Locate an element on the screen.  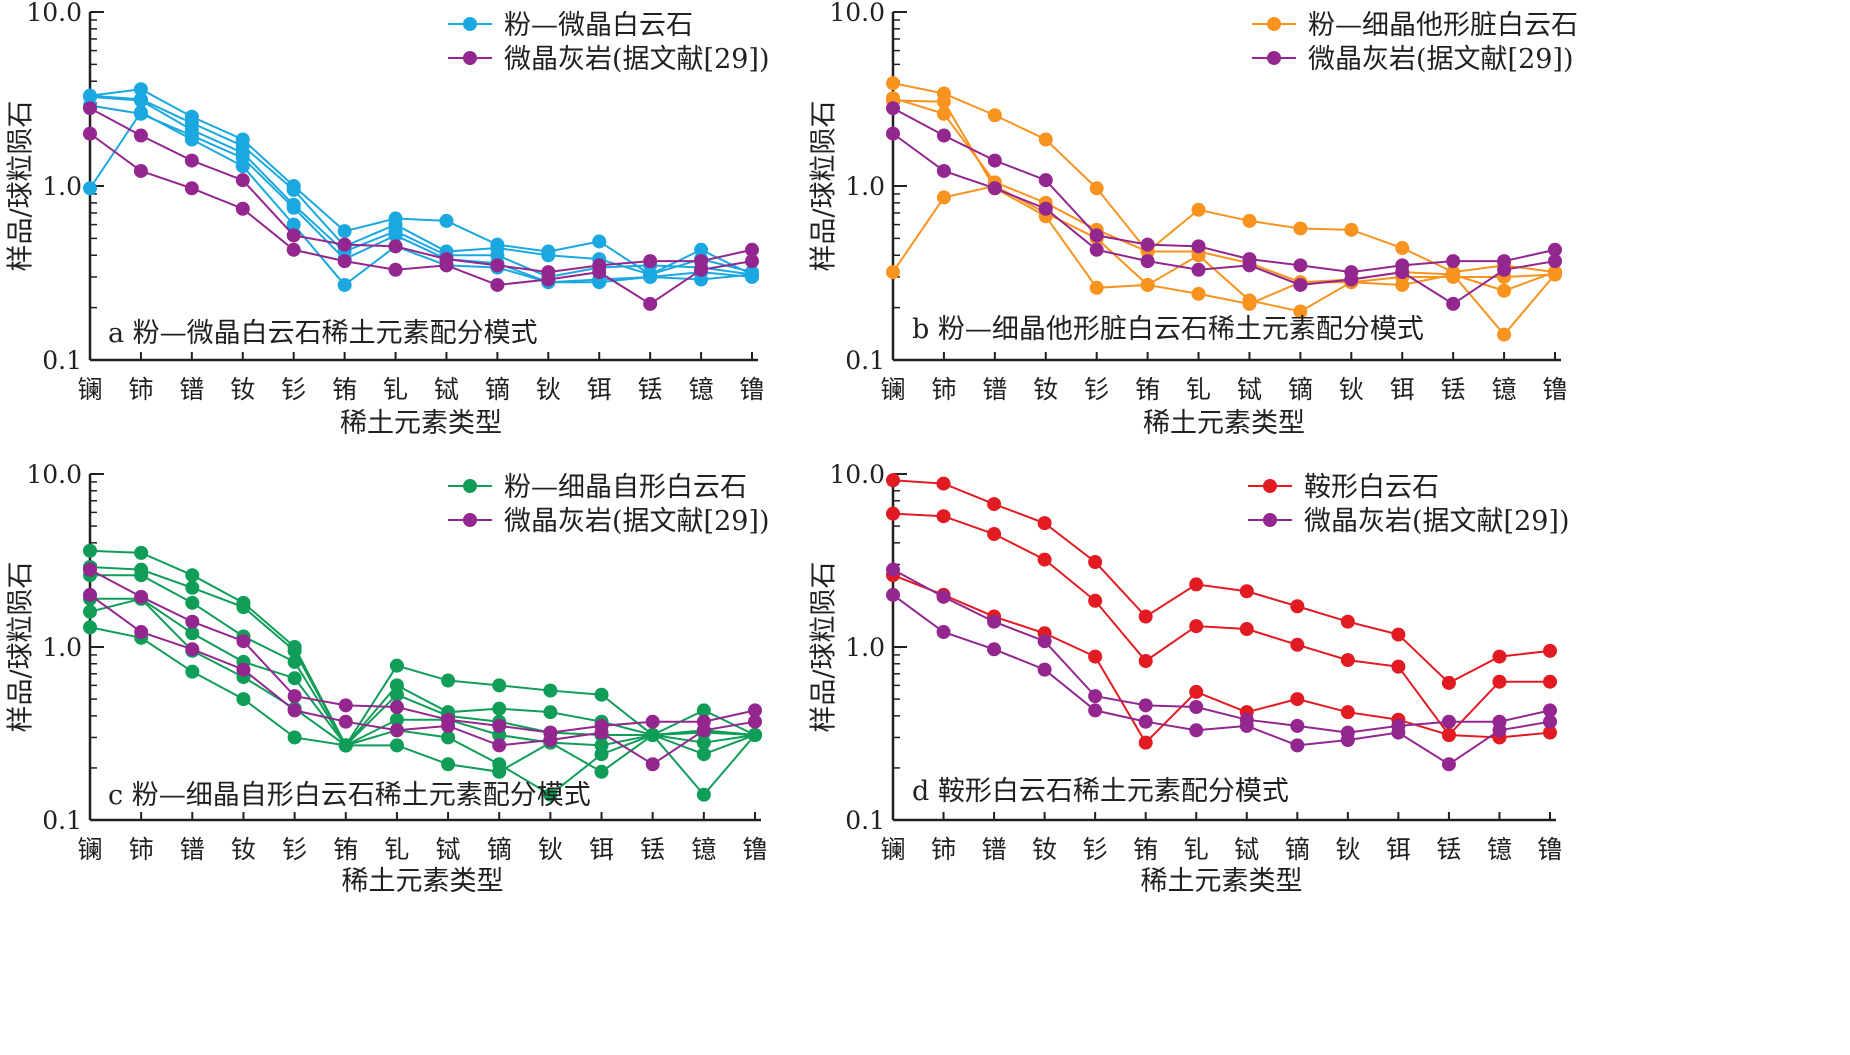
x-tick-label: 铒 is located at coordinates (601, 849).